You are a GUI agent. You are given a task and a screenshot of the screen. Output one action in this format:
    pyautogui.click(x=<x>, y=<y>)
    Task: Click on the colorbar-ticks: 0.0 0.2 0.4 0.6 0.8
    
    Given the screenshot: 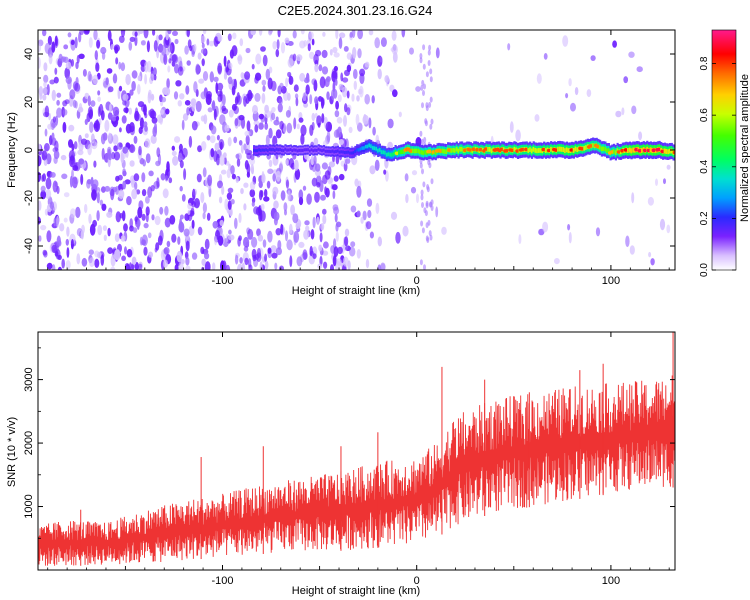 What is the action you would take?
    pyautogui.click(x=717, y=166)
    